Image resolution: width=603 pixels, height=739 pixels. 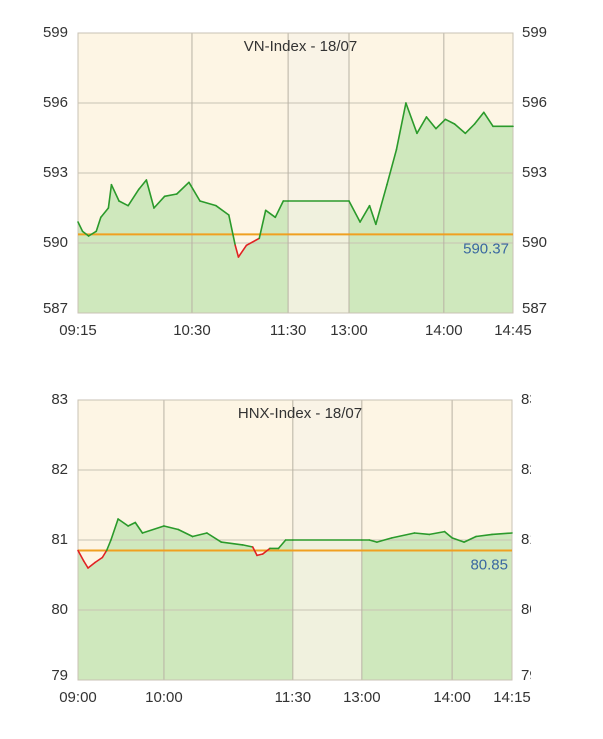 What do you see at coordinates (55, 102) in the screenshot?
I see `y-tick-label: 596` at bounding box center [55, 102].